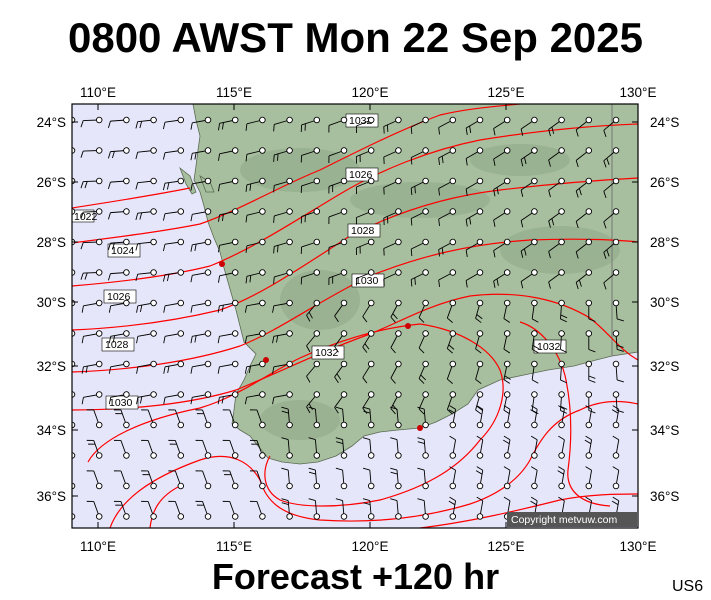  I want to click on svg-text: 1024, so click(123, 251).